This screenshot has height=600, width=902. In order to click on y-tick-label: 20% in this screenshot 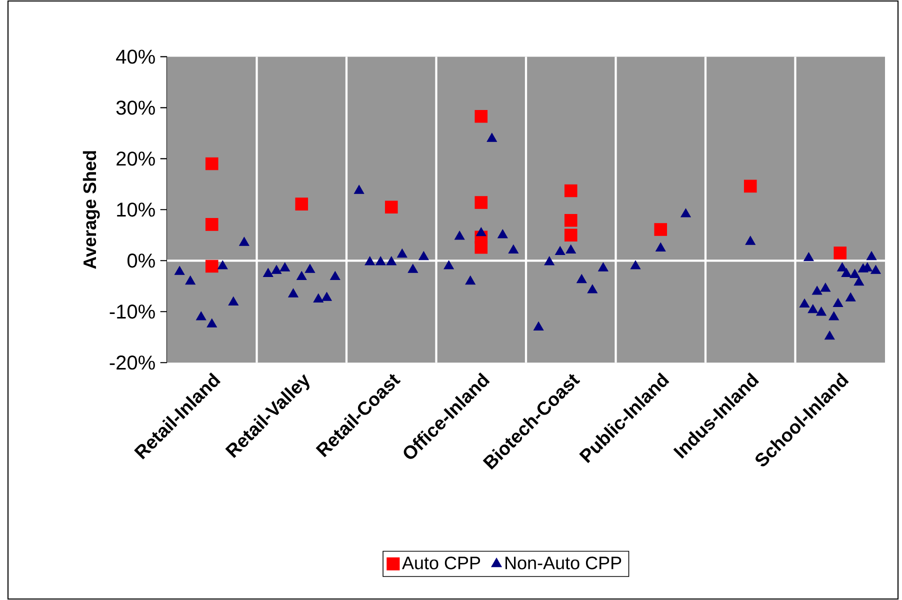, I will do `click(135, 159)`.